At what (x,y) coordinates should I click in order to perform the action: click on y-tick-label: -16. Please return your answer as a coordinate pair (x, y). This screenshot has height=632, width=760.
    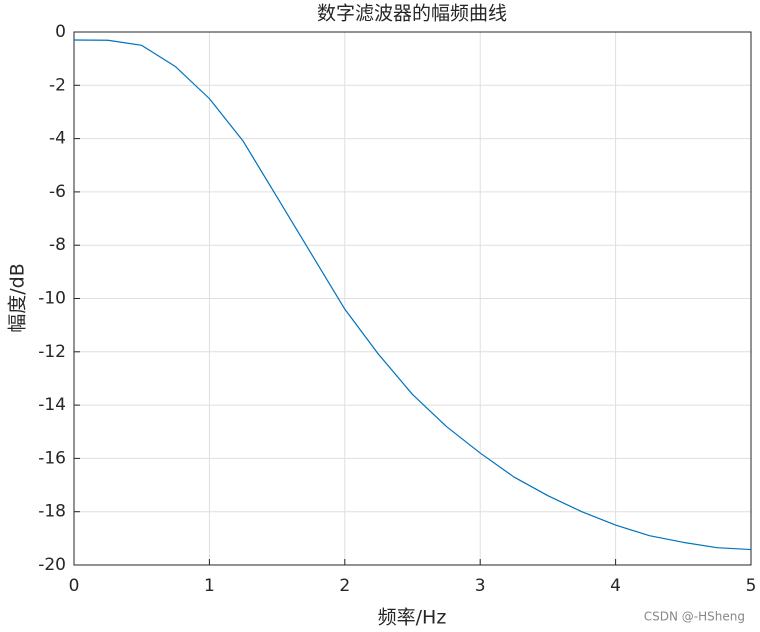
    Looking at the image, I should click on (52, 458).